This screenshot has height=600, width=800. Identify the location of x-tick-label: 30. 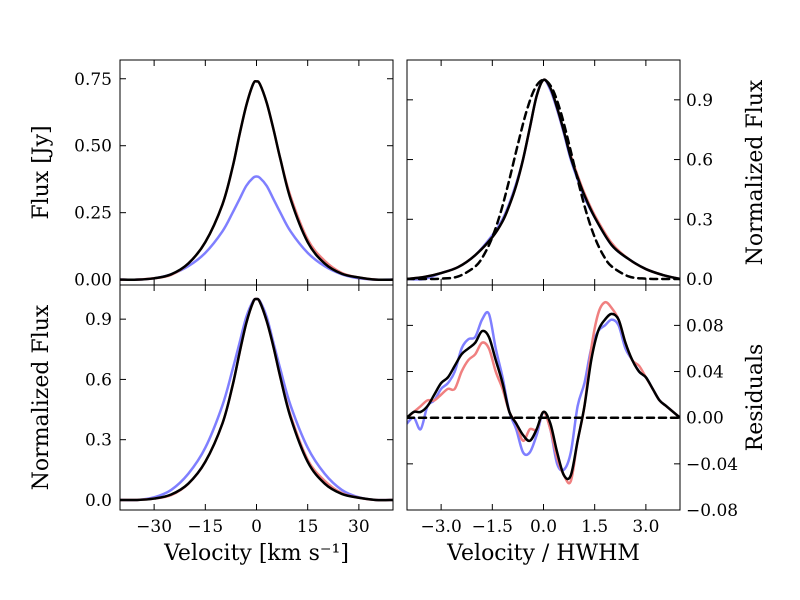
(359, 527).